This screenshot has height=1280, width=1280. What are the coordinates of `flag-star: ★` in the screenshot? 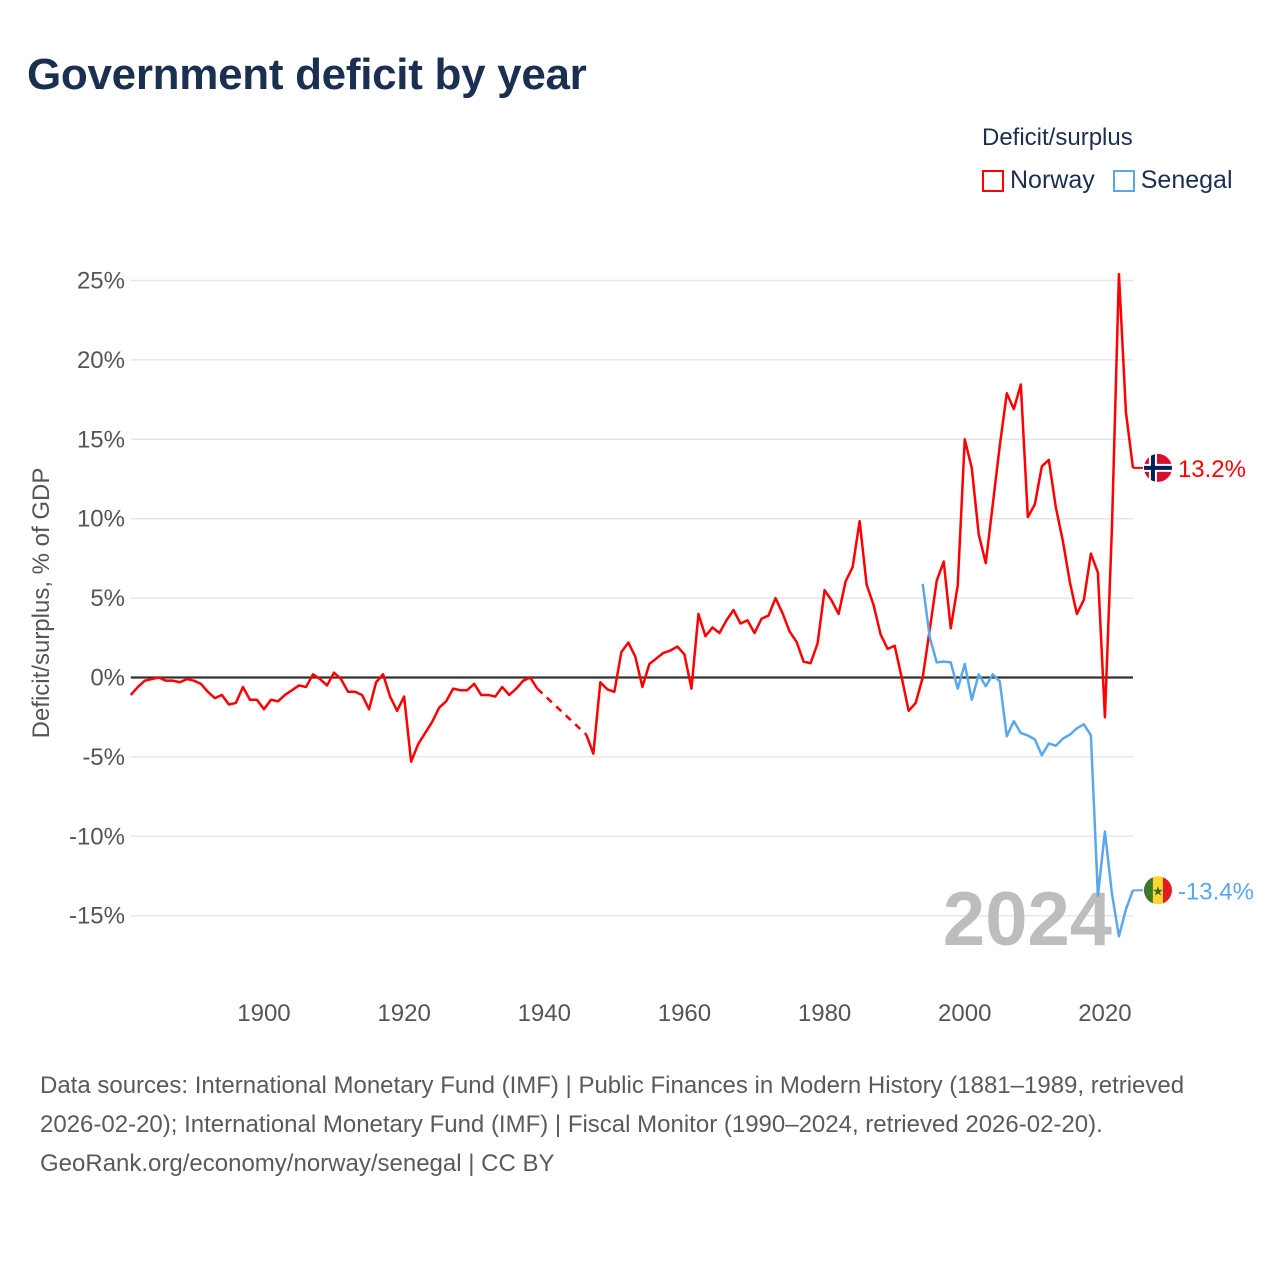 It's located at (1158, 890).